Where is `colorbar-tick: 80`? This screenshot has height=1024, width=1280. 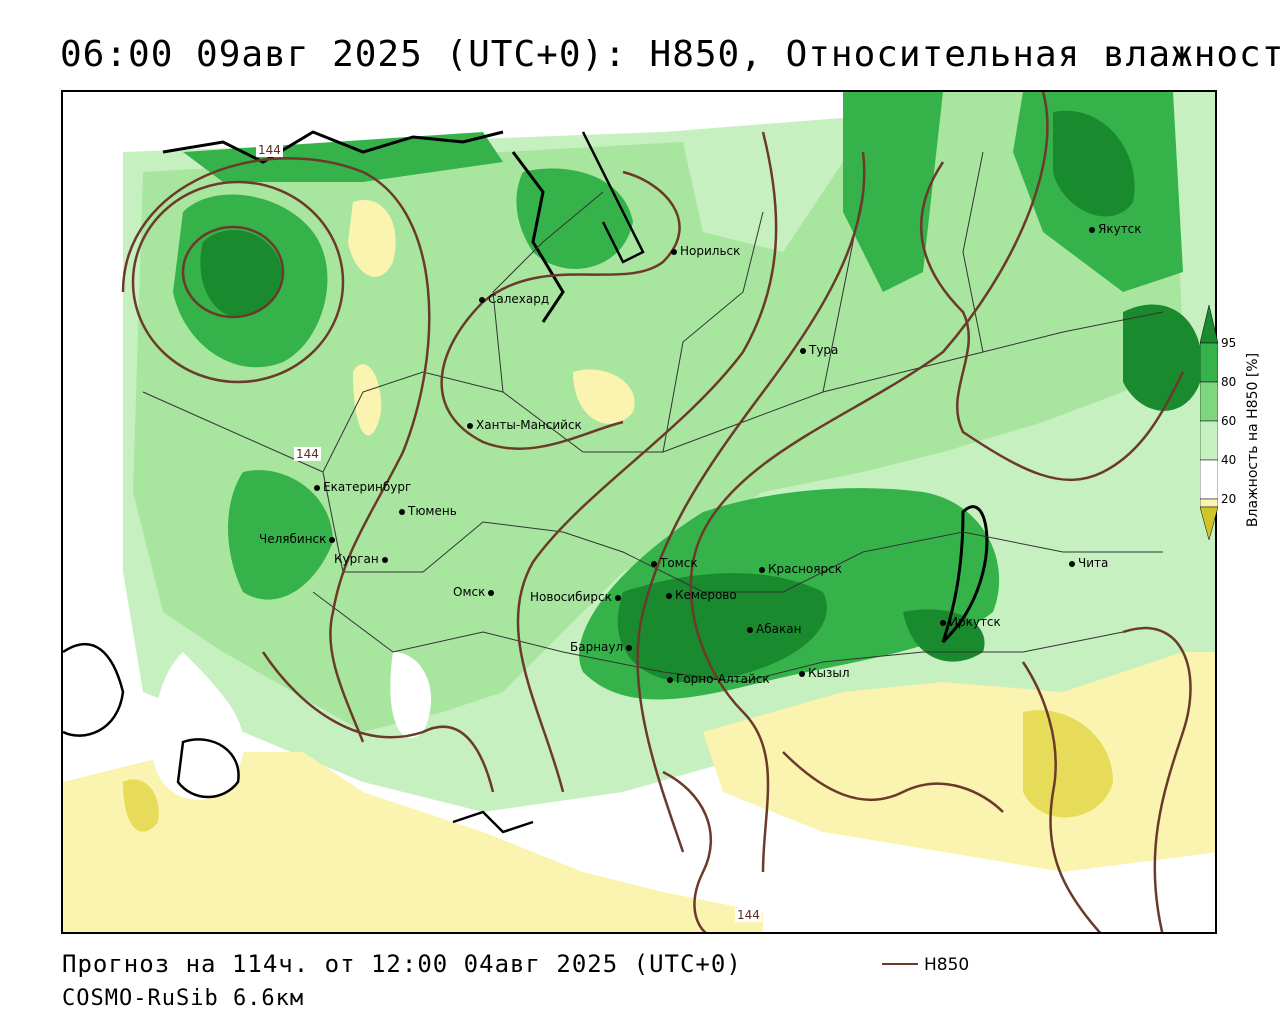 colorbar-tick: 80 is located at coordinates (1229, 382).